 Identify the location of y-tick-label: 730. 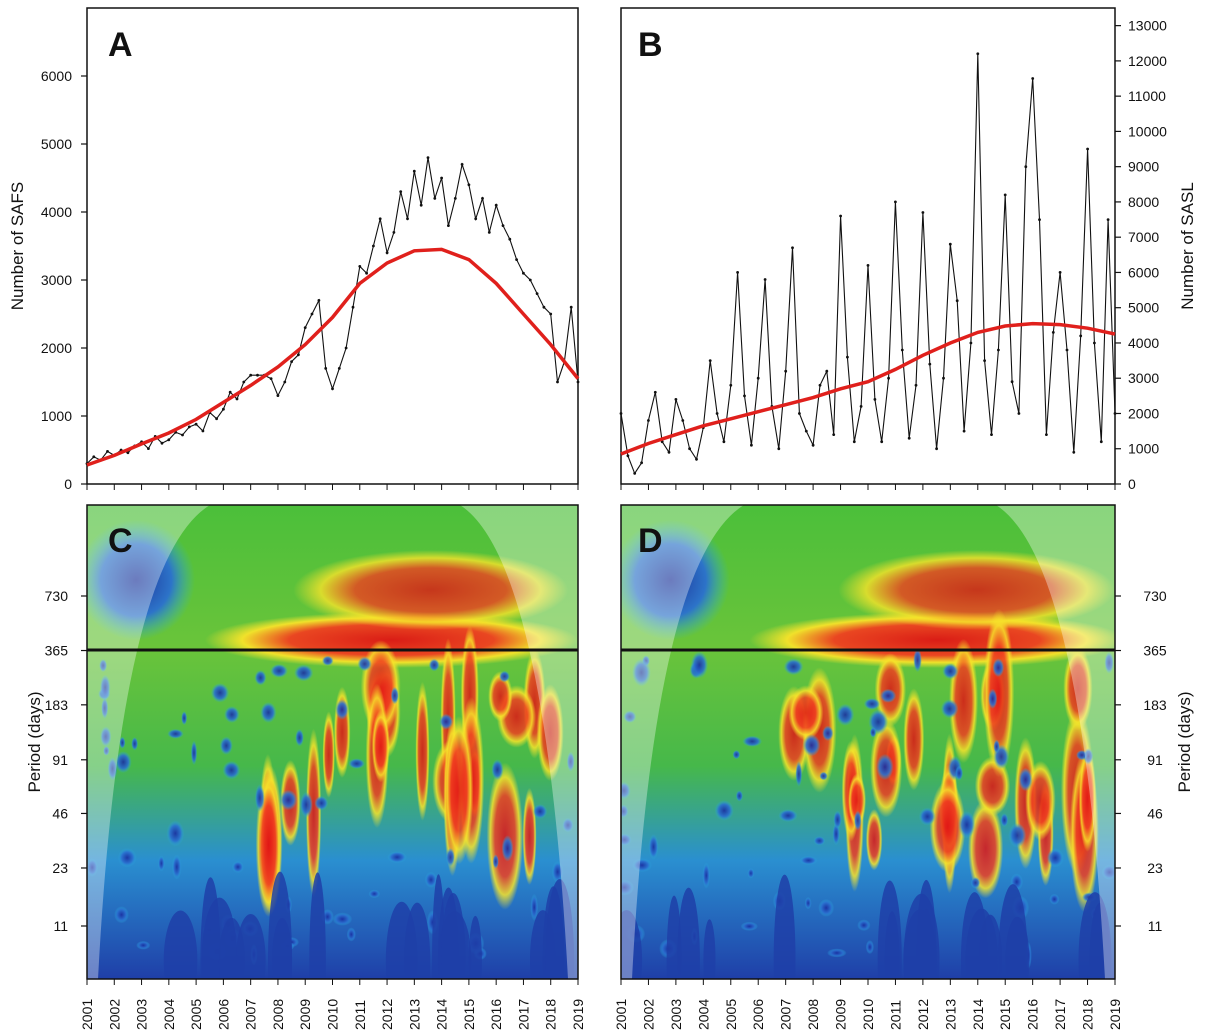
(1155, 596).